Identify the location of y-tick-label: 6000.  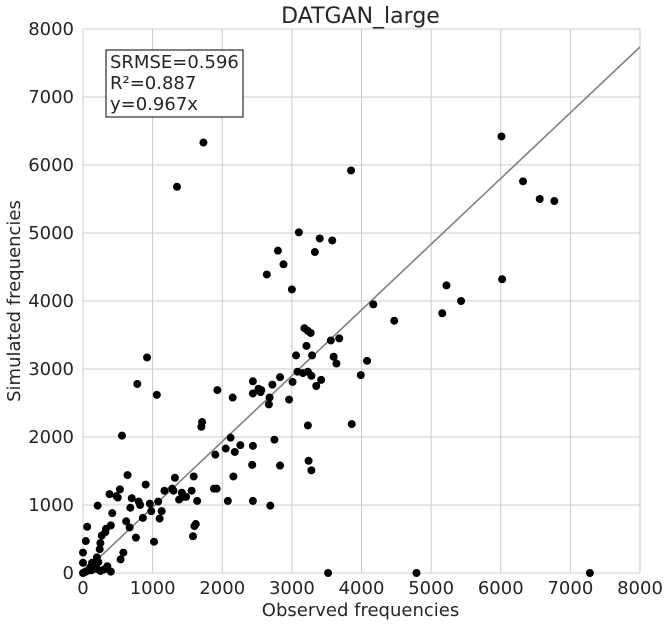
(51, 165).